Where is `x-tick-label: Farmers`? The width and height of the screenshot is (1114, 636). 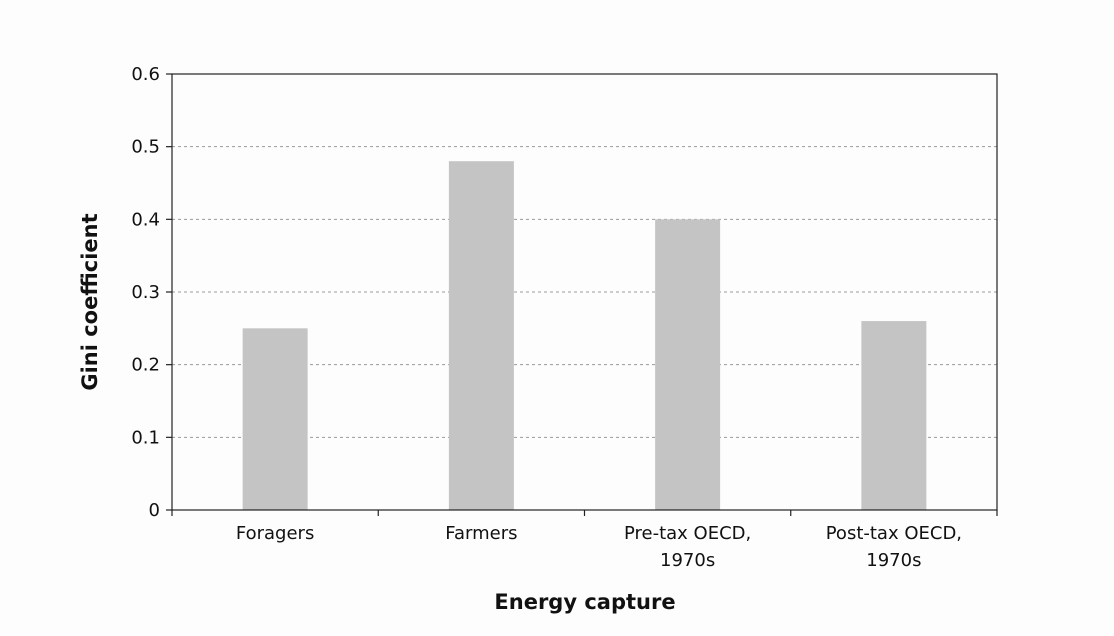
x-tick-label: Farmers is located at coordinates (481, 533).